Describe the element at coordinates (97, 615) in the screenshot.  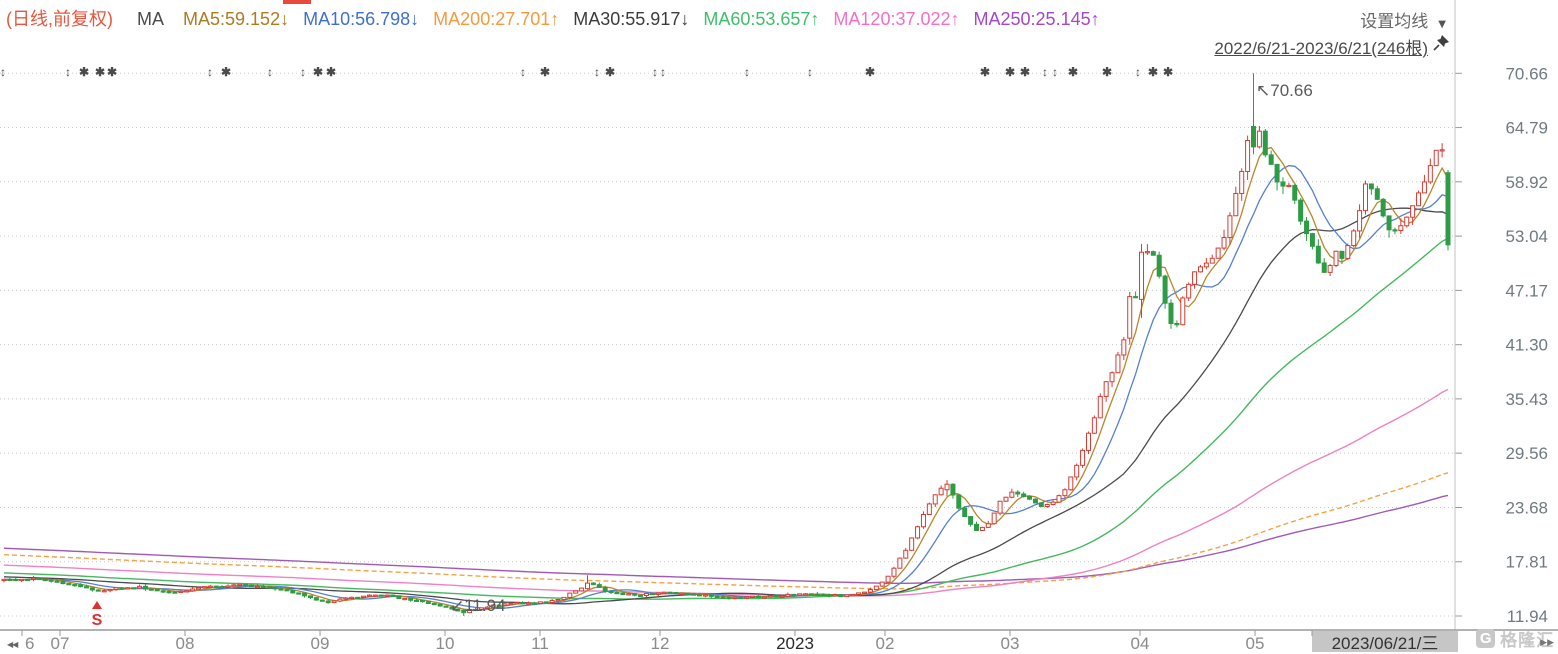
I see `trade-marker-sell: S` at that location.